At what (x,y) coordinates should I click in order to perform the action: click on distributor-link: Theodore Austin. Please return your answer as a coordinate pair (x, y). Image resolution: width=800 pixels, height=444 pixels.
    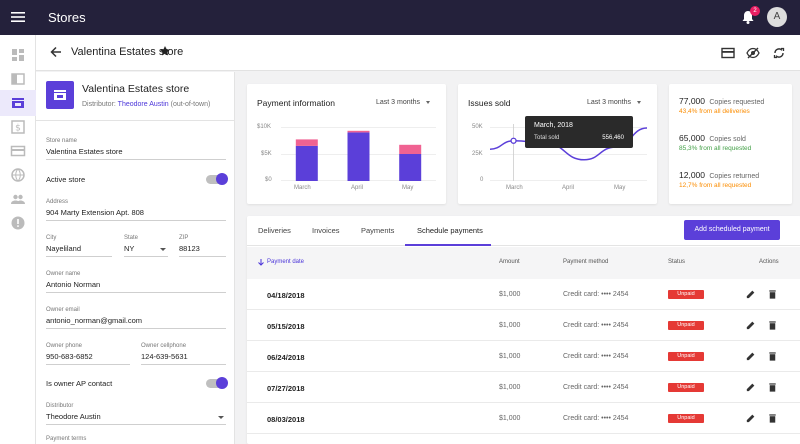
    Looking at the image, I should click on (143, 104).